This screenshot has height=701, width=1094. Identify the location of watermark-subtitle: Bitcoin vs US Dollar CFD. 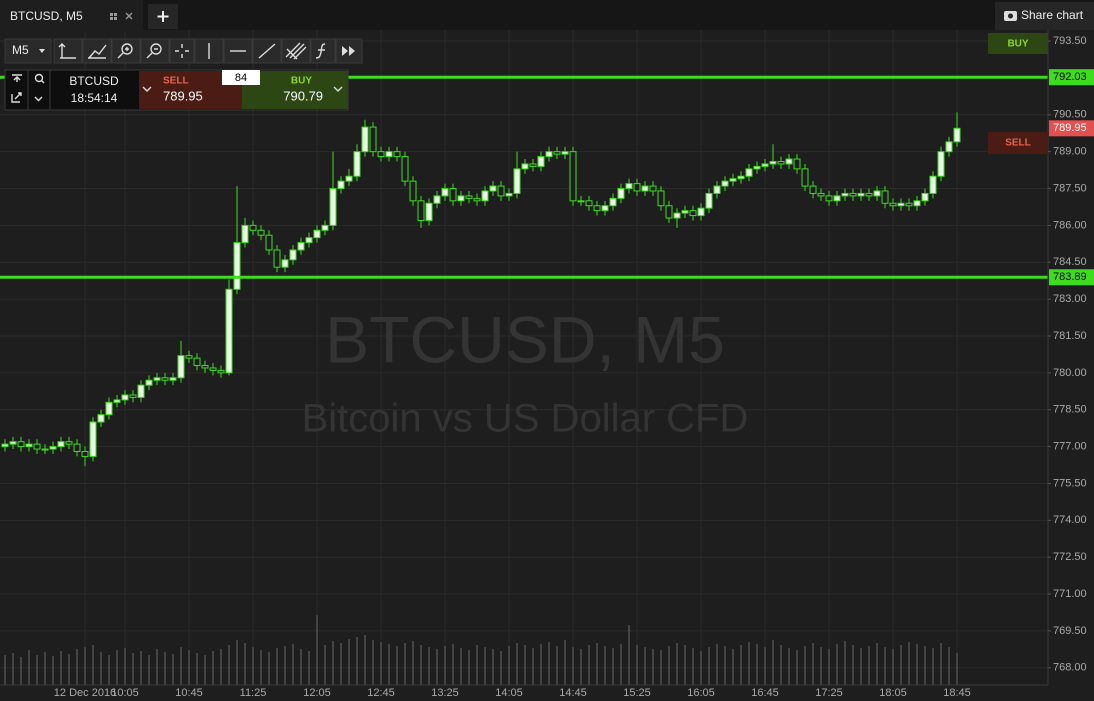
(525, 419).